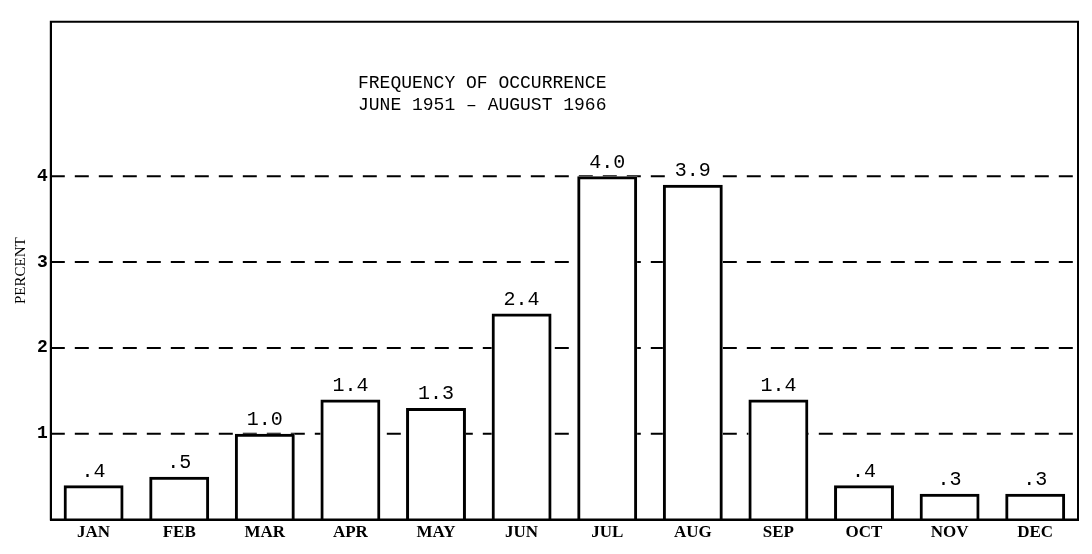 Image resolution: width=1092 pixels, height=554 pixels. Describe the element at coordinates (1035, 532) in the screenshot. I see `x-tick-label: DEC` at that location.